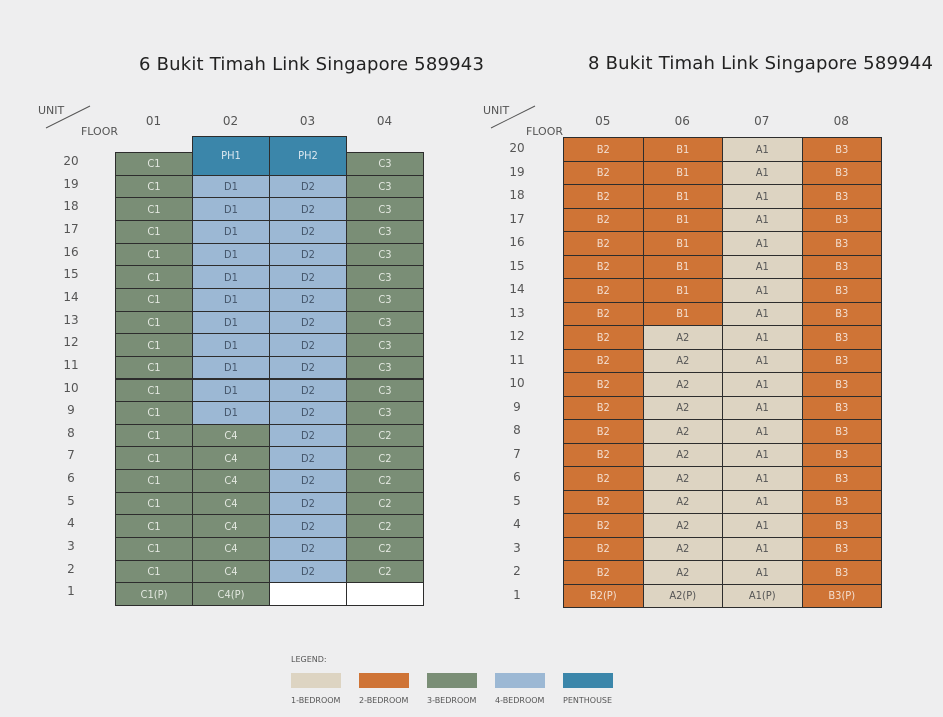 This screenshot has height=717, width=943. I want to click on unit-cell: PH1, so click(231, 156).